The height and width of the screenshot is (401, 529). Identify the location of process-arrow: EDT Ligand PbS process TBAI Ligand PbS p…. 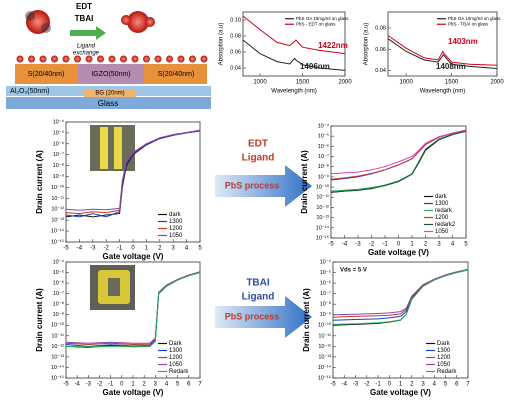
(263, 238).